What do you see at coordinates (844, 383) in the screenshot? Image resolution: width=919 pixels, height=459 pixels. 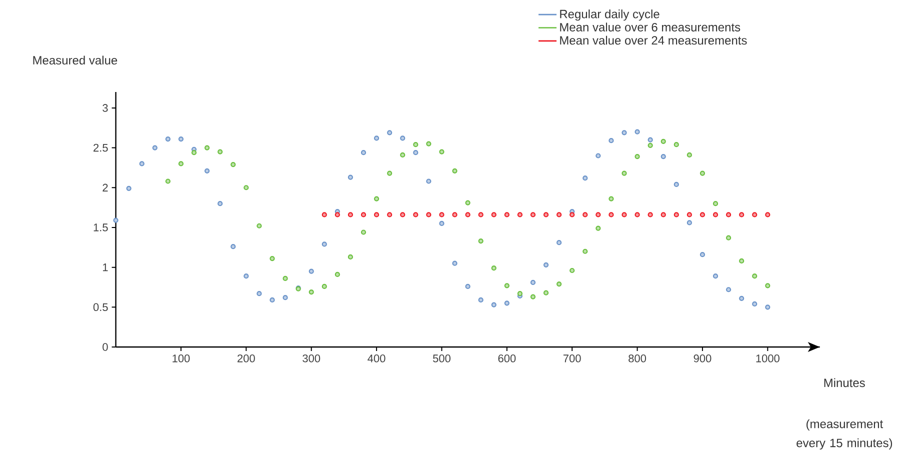 I see `x-axis-title: Minutes` at bounding box center [844, 383].